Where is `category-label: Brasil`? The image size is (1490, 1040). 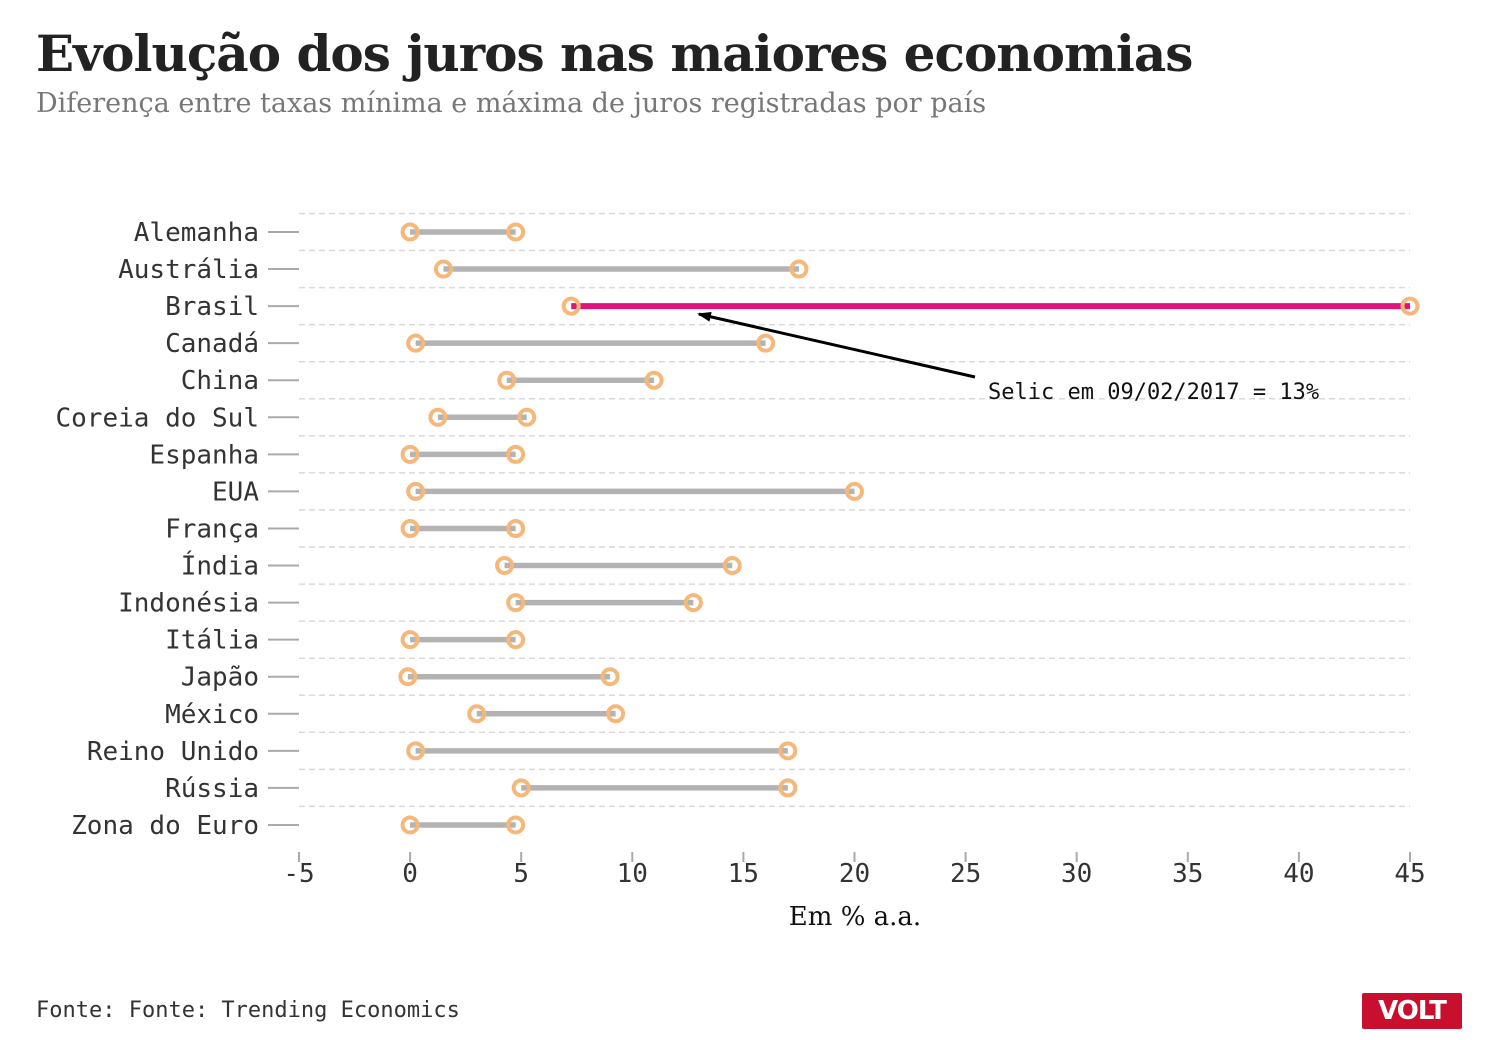 category-label: Brasil is located at coordinates (212, 307).